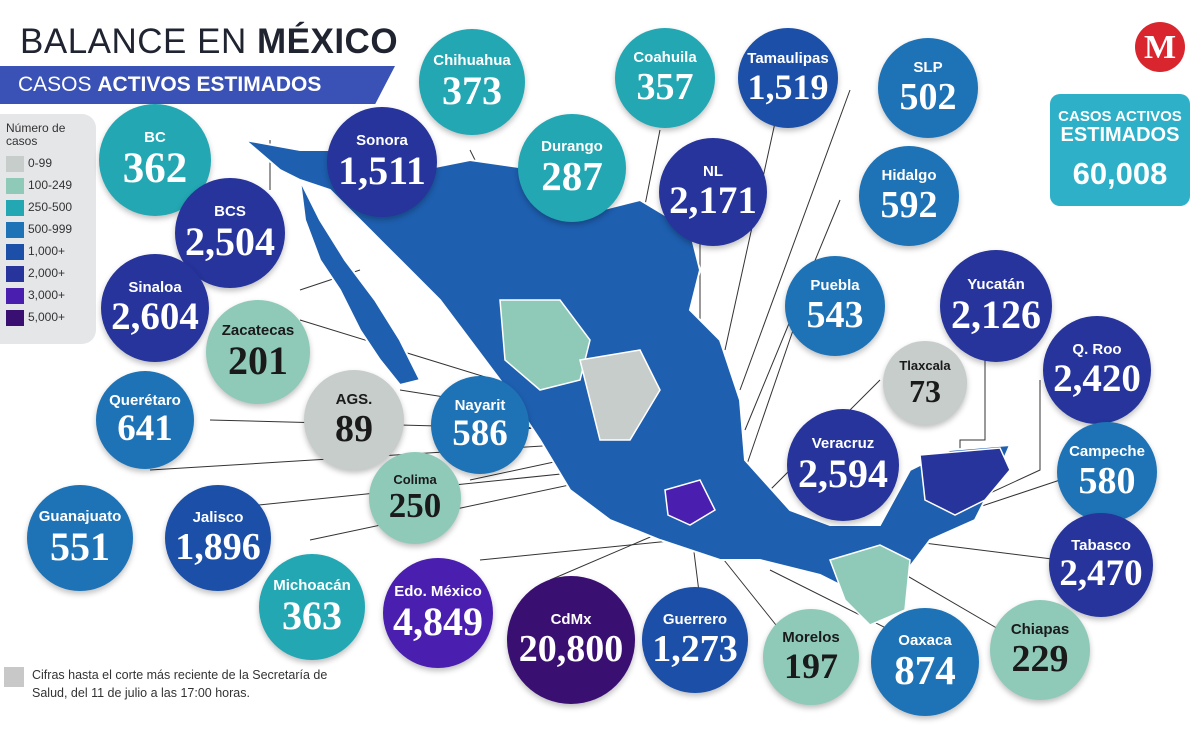 This screenshot has height=747, width=1200. I want to click on state-value: 20,800, so click(571, 648).